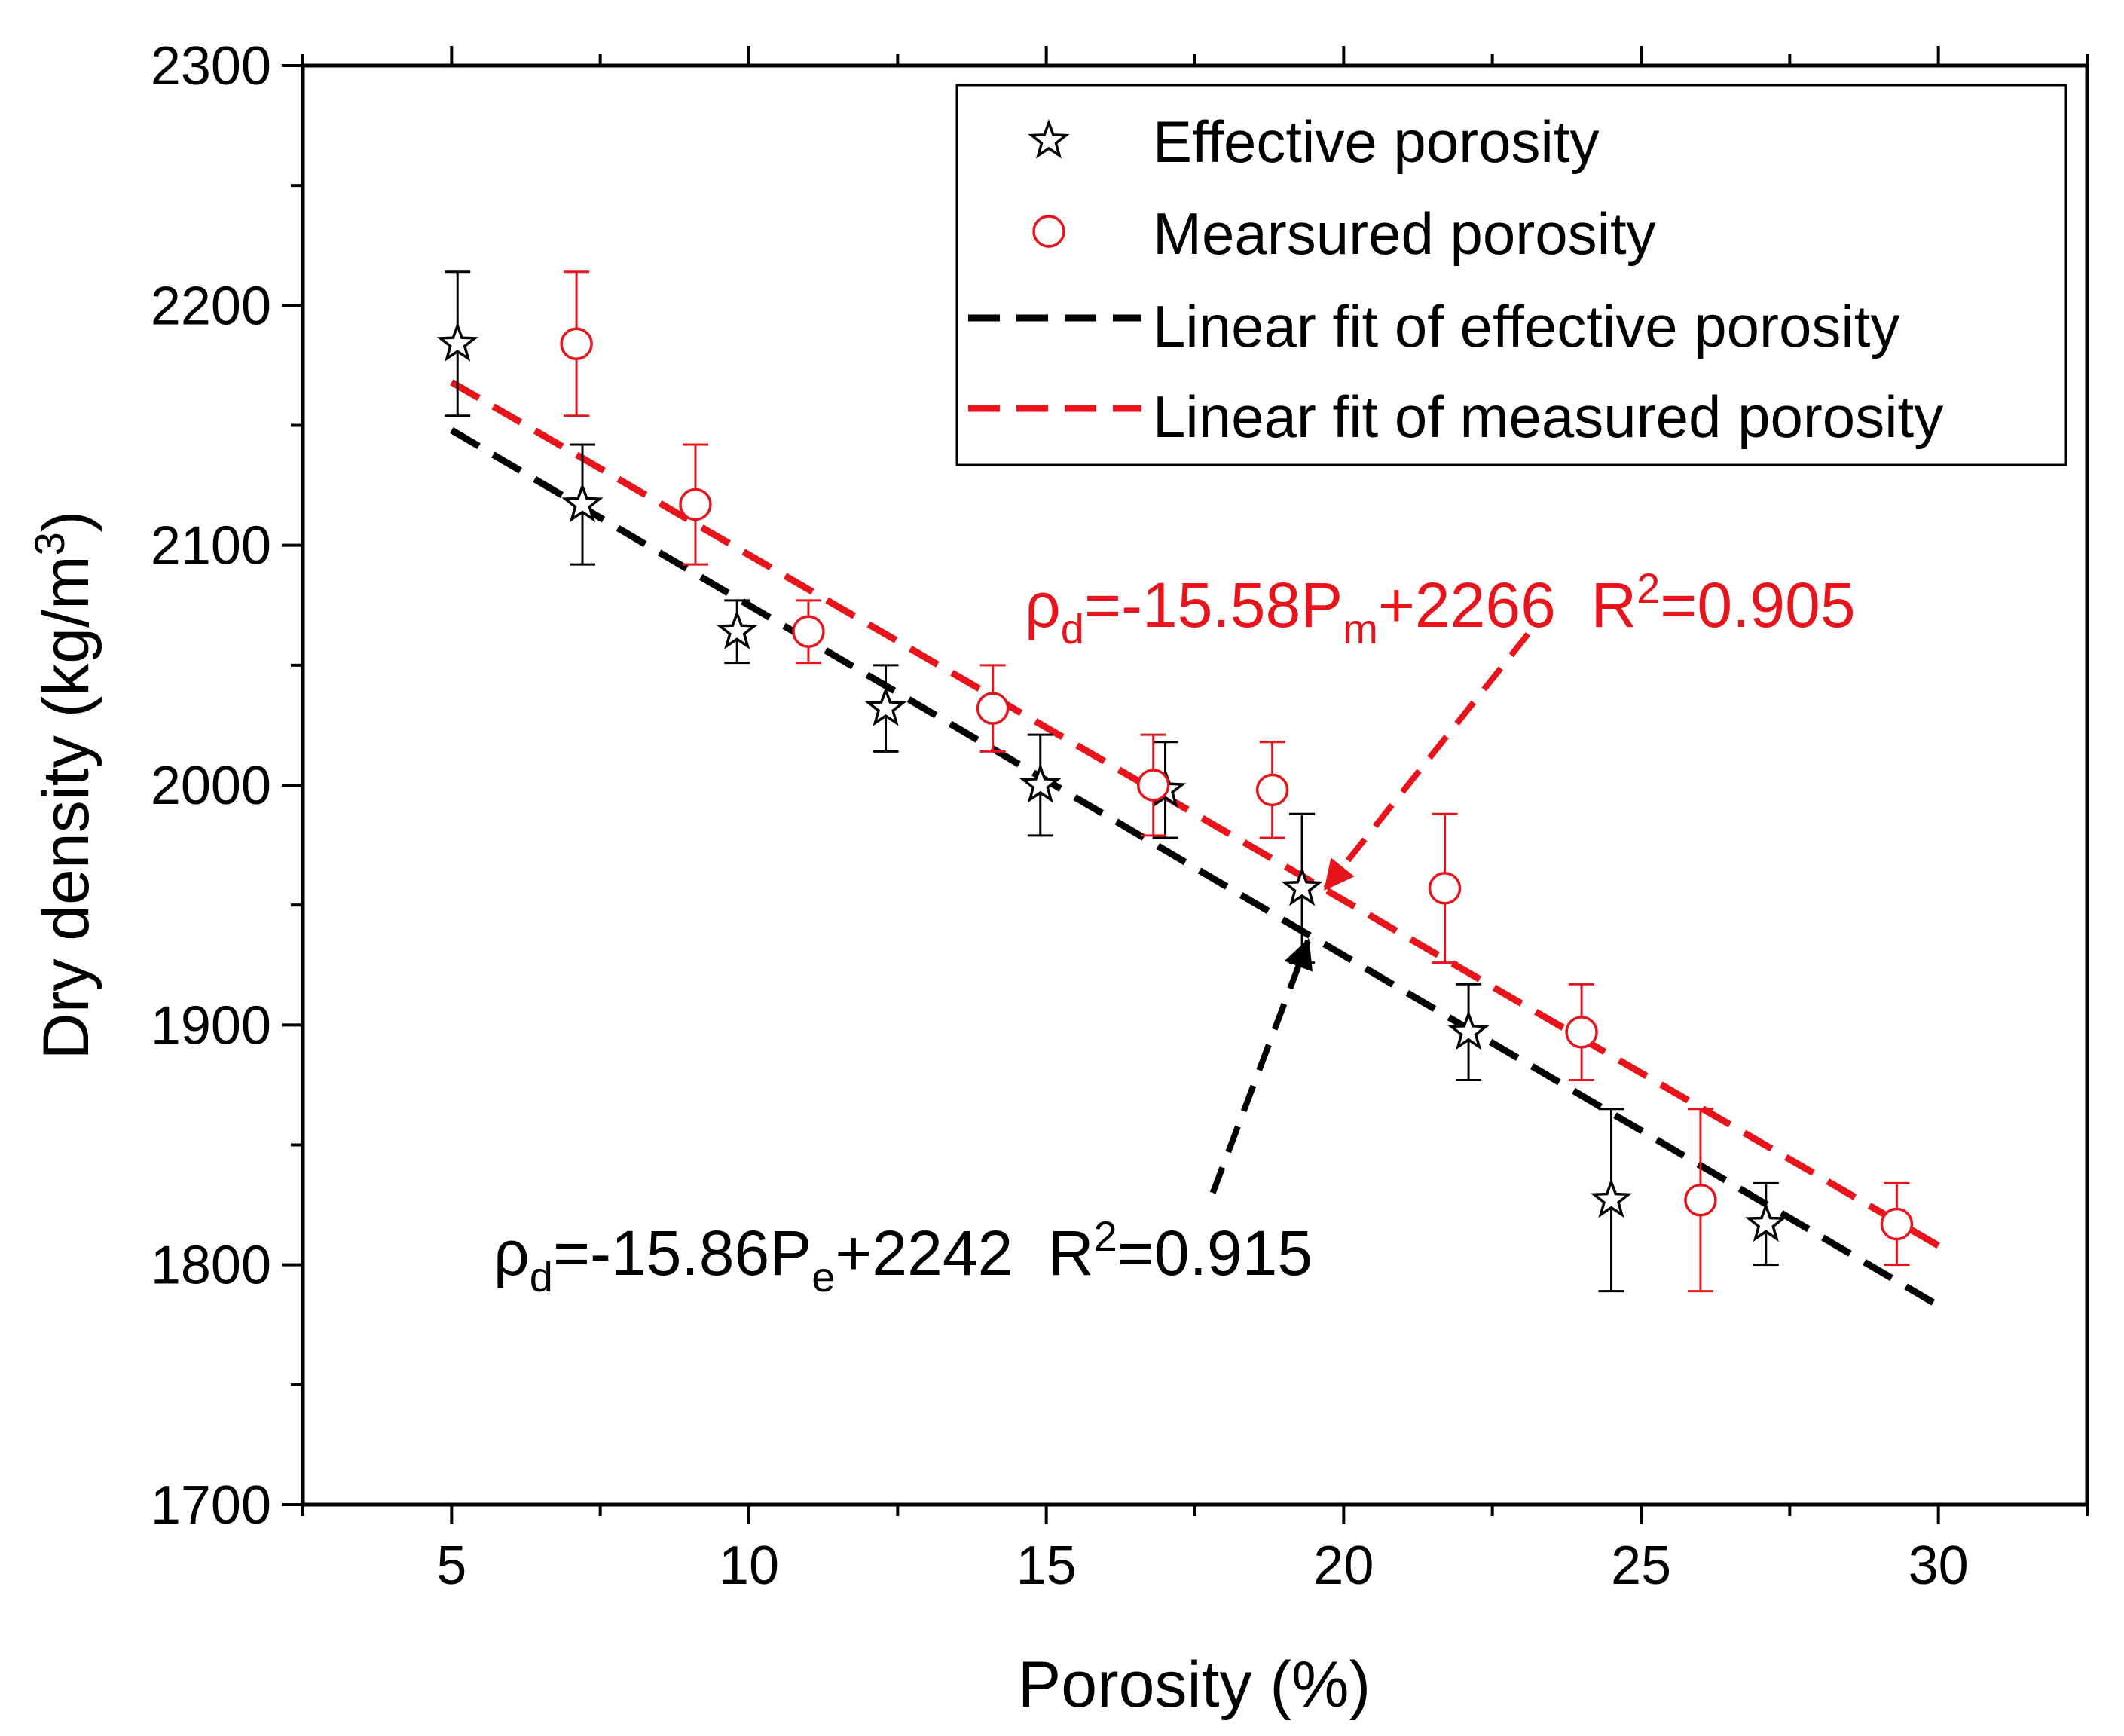 This screenshot has width=2124, height=1736. I want to click on legend-symbols, so click(1054, 265).